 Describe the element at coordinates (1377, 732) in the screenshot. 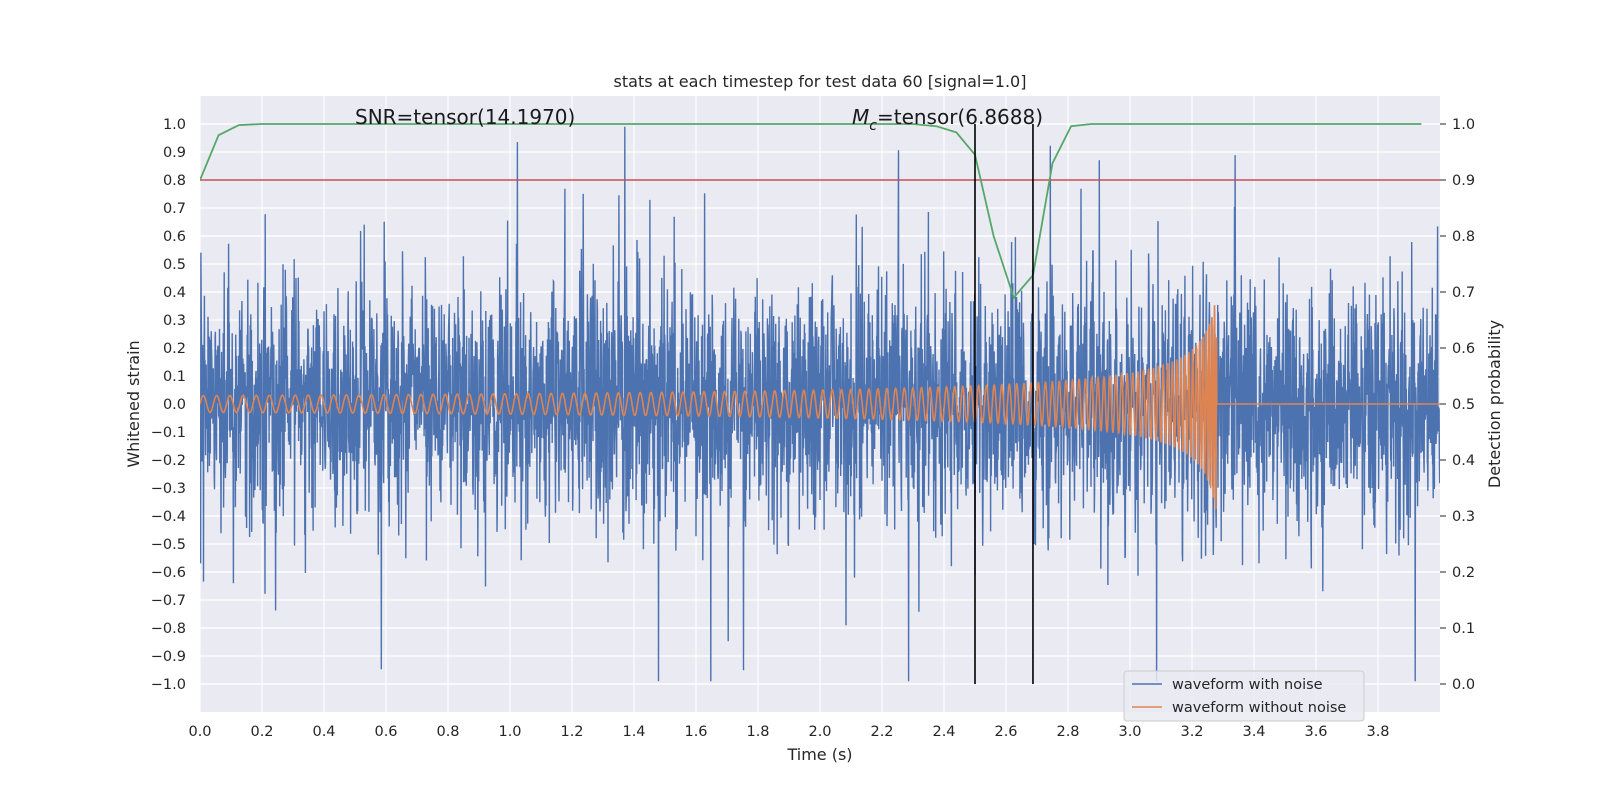

I see `x-tick-label: 3.8` at that location.